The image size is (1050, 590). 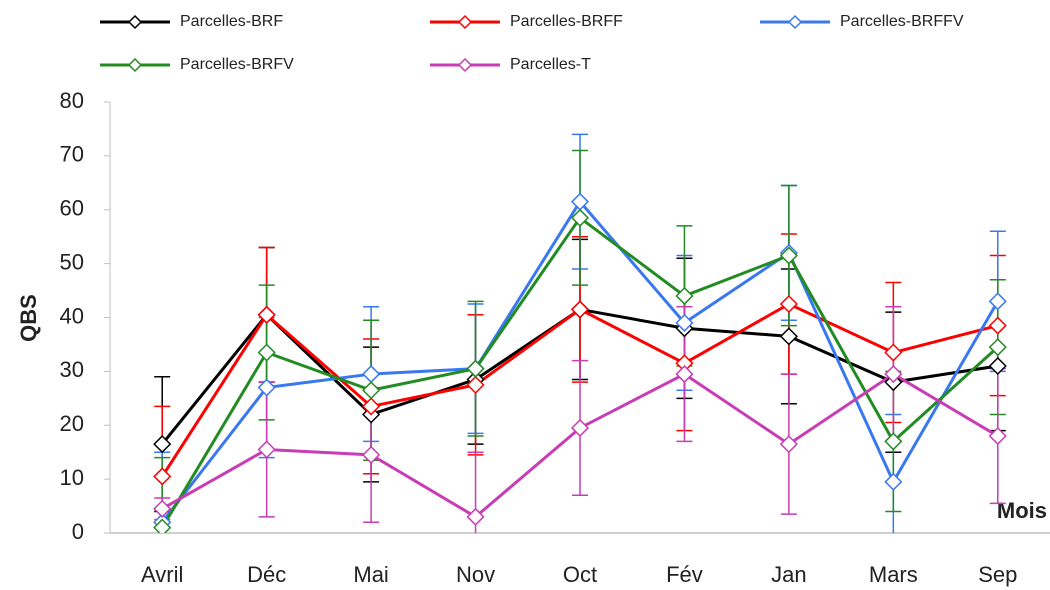 I want to click on y-tick-label: 20, so click(x=72, y=423).